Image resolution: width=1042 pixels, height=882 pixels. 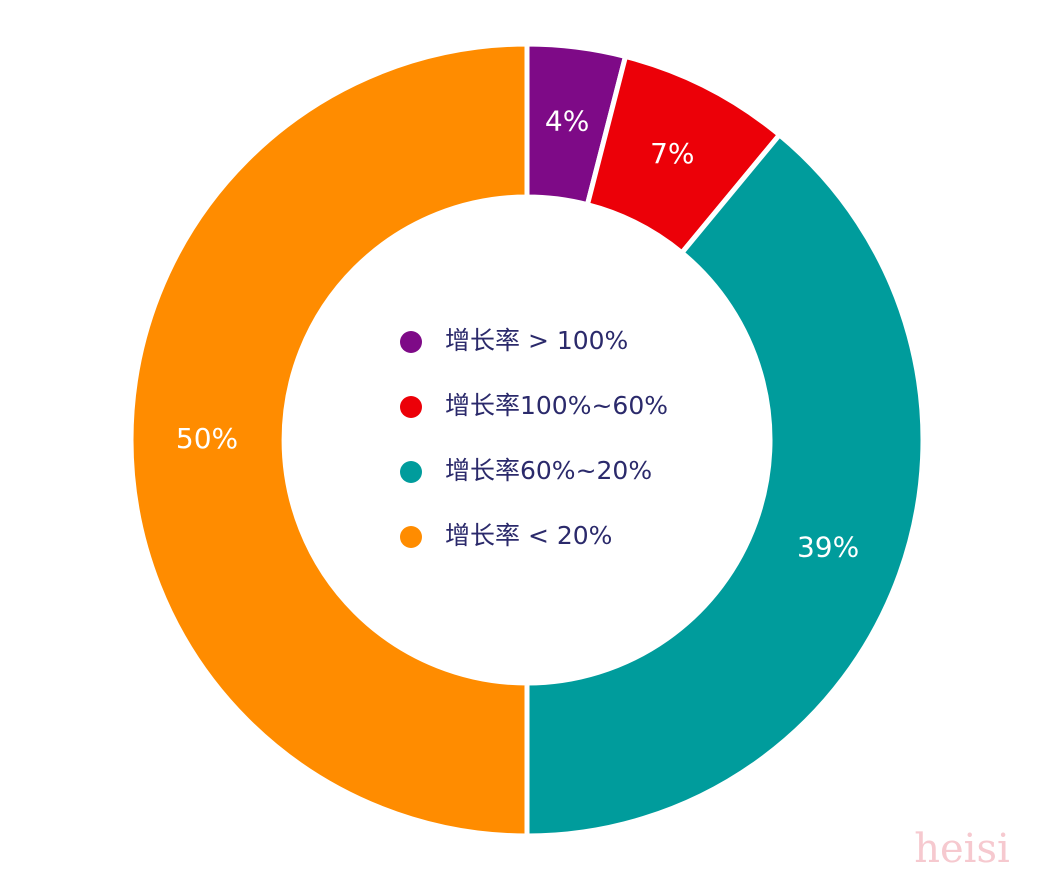 What do you see at coordinates (528, 535) in the screenshot?
I see `legend-label: 增长率 < 20%` at bounding box center [528, 535].